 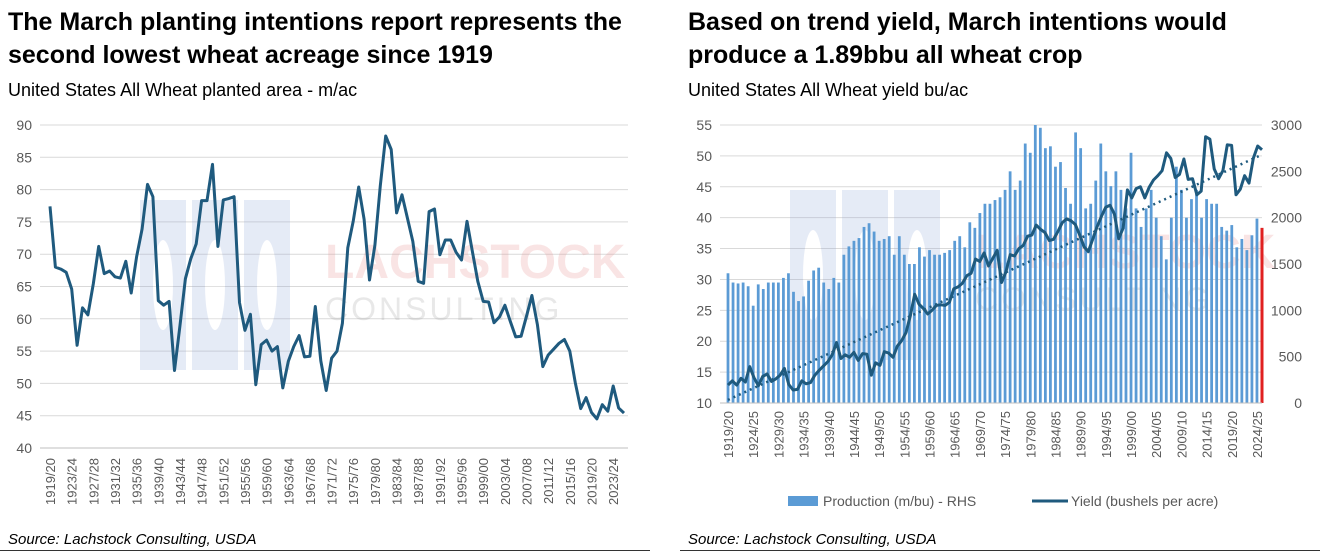 What do you see at coordinates (353, 481) in the screenshot?
I see `x-tick-label: 1975/76` at bounding box center [353, 481].